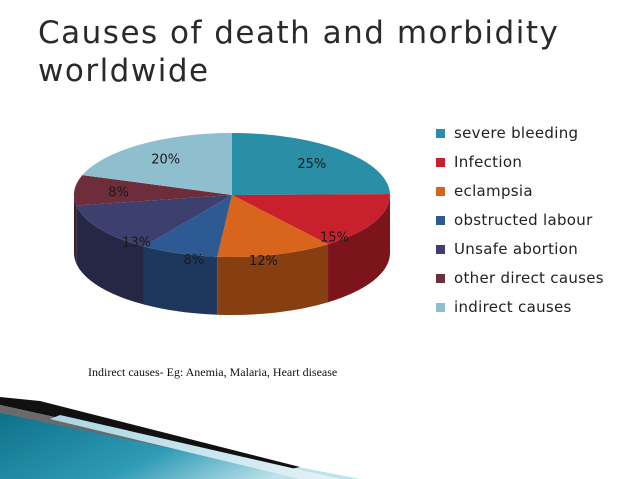  Describe the element at coordinates (180, 438) in the screenshot. I see `decorative-corner-swoosh` at that location.